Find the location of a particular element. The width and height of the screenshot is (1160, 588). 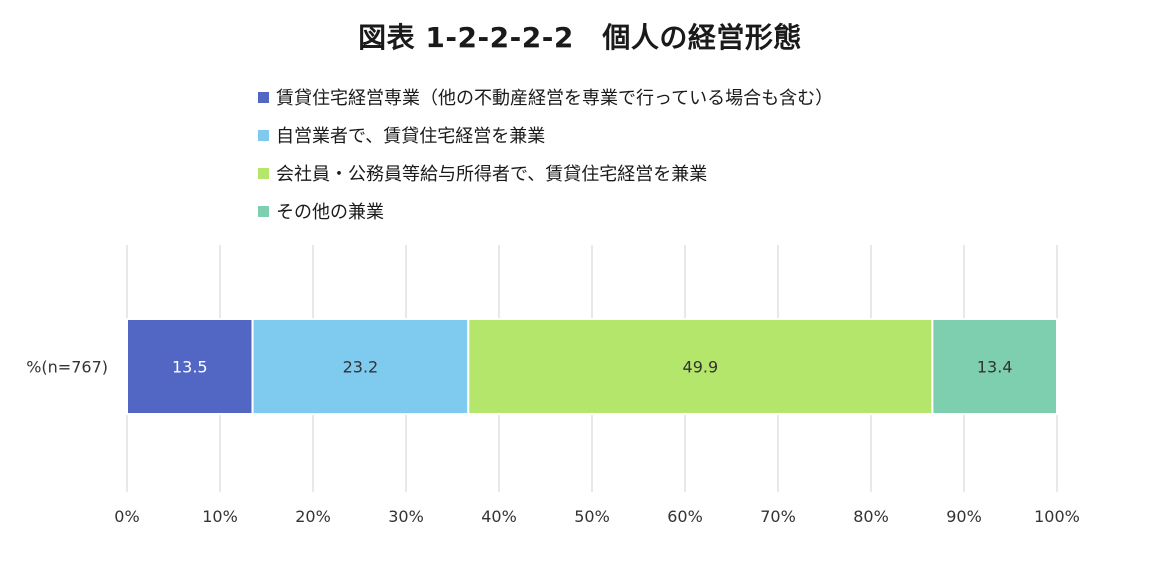

legend-label-2: 自営業者で、賃貸住宅経営を兼業 is located at coordinates (411, 136).